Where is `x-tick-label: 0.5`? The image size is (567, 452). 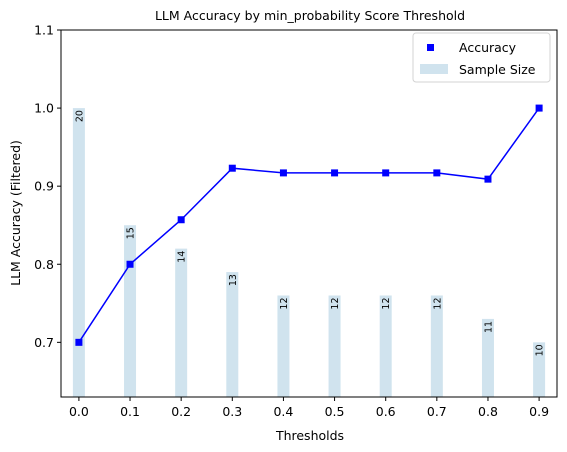
x-tick-label: 0.5 is located at coordinates (335, 411).